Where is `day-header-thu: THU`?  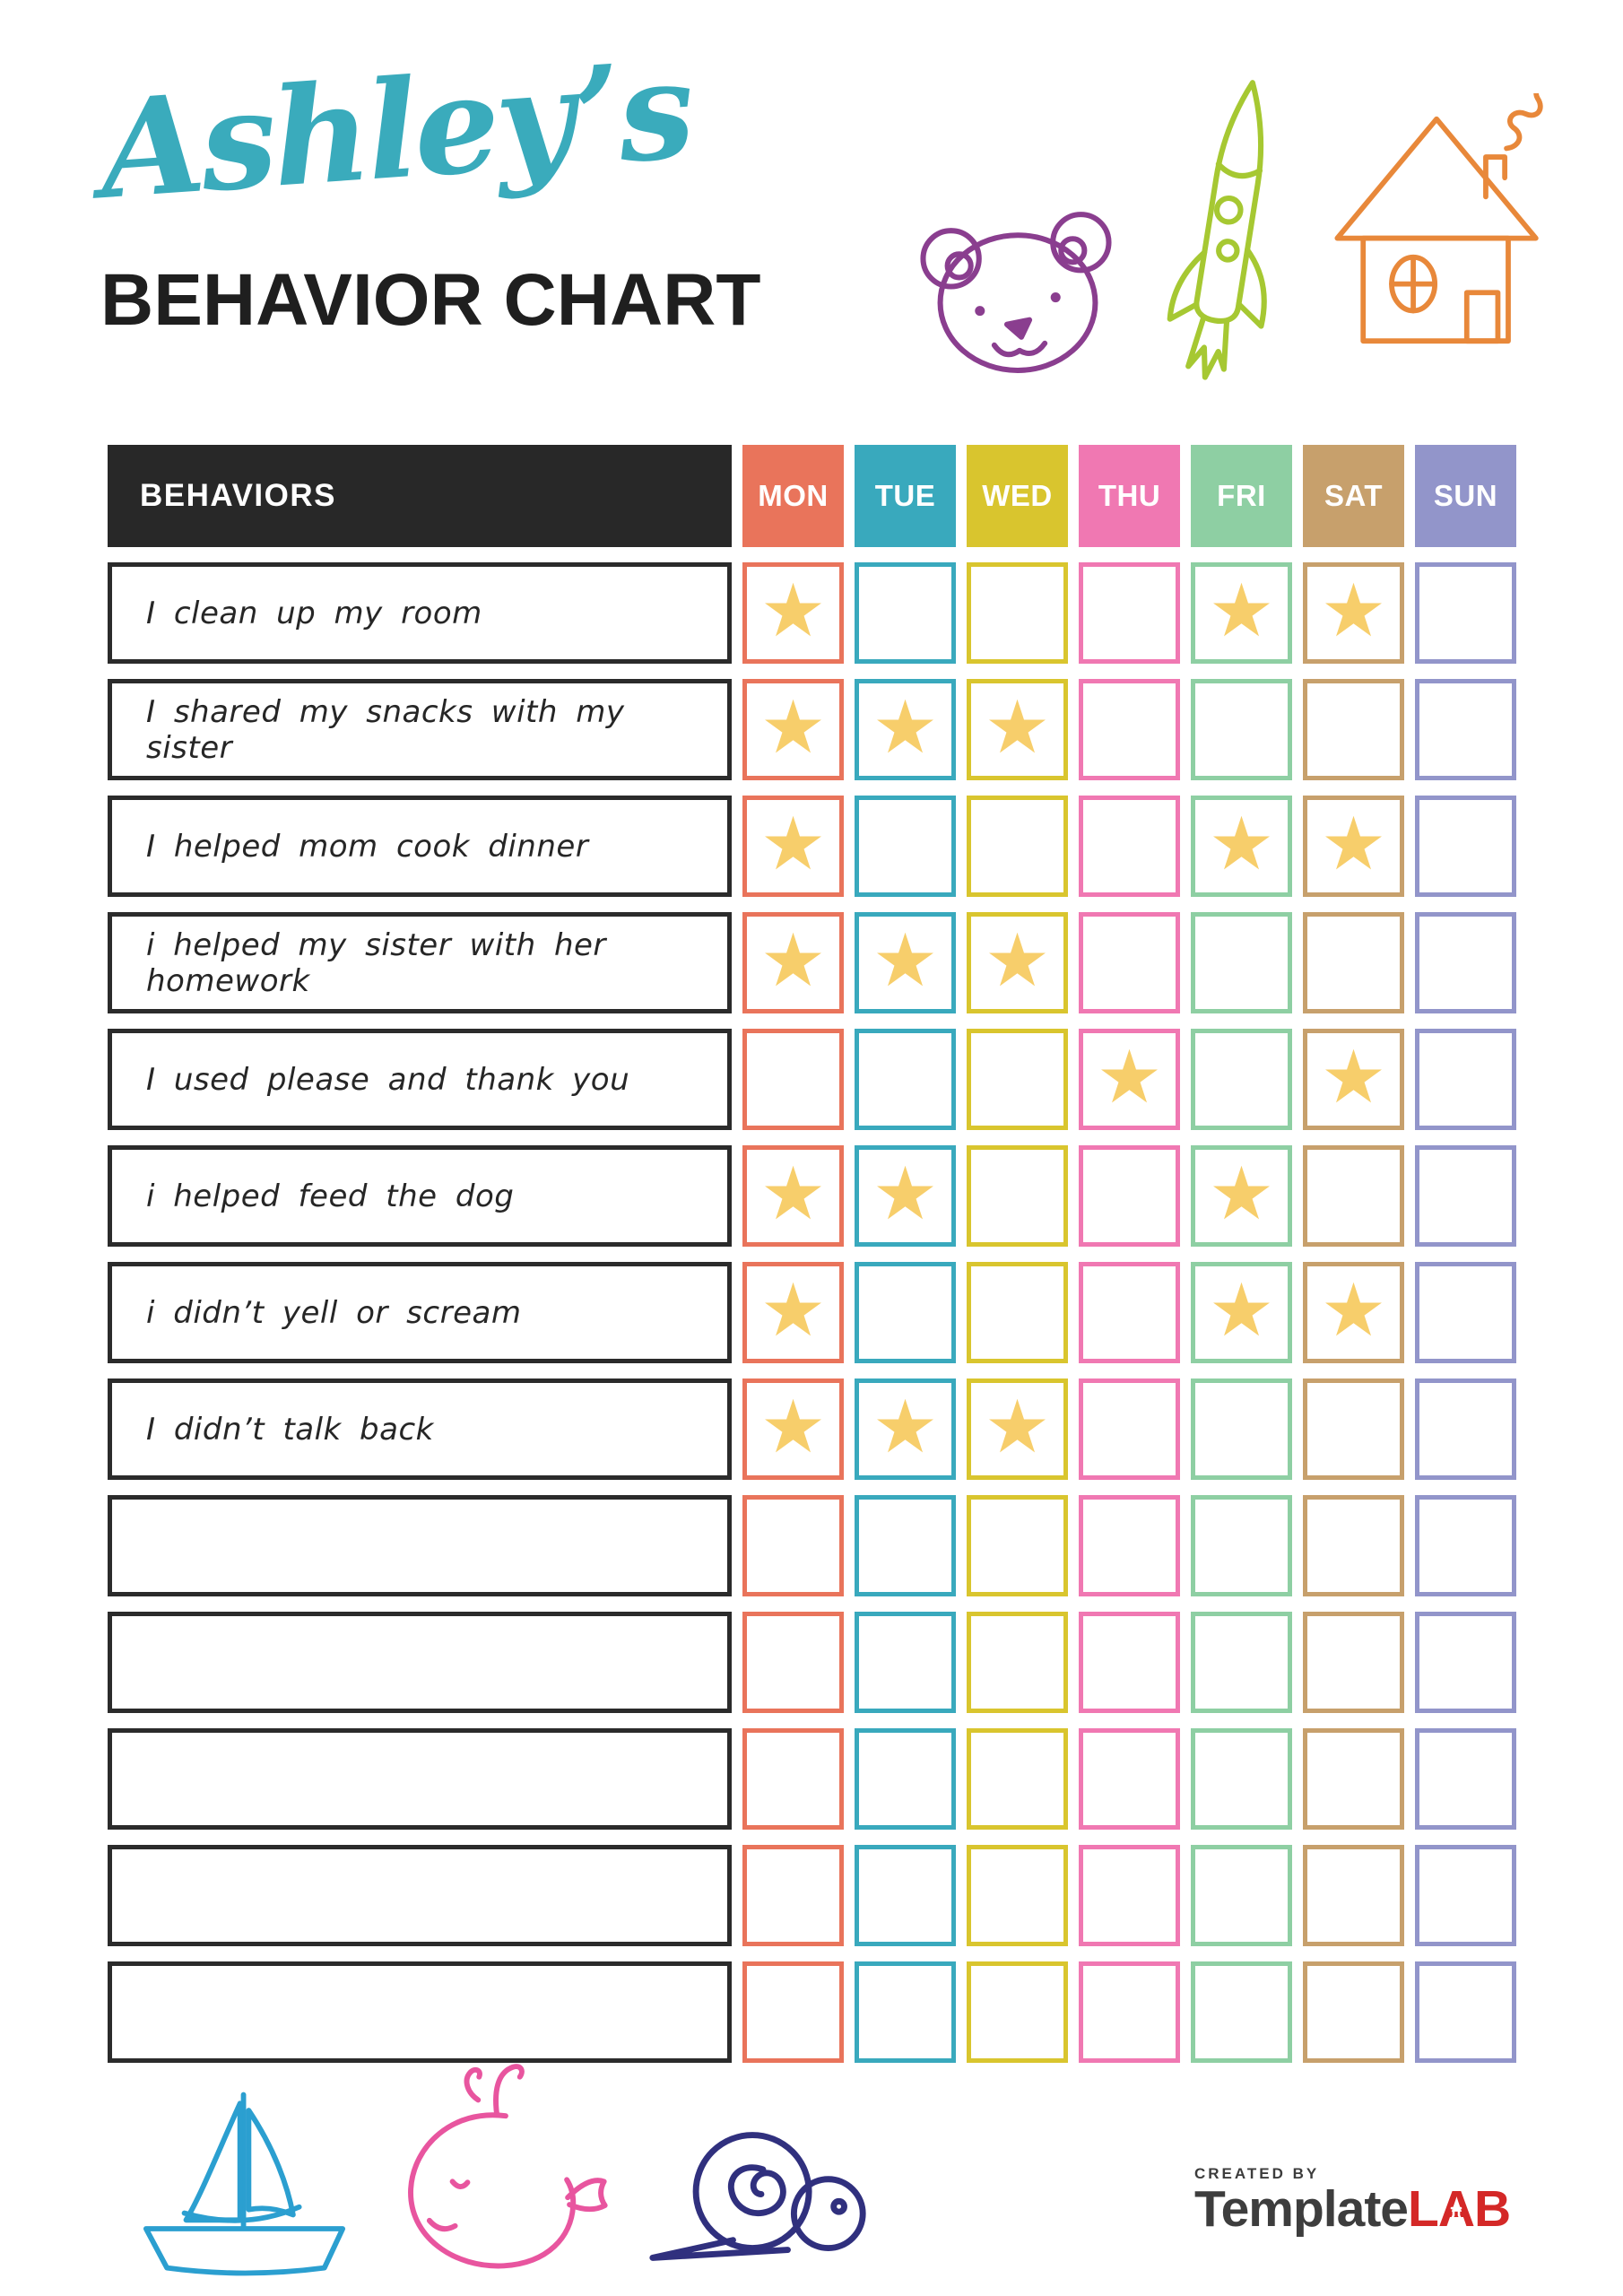 day-header-thu: THU is located at coordinates (1129, 496).